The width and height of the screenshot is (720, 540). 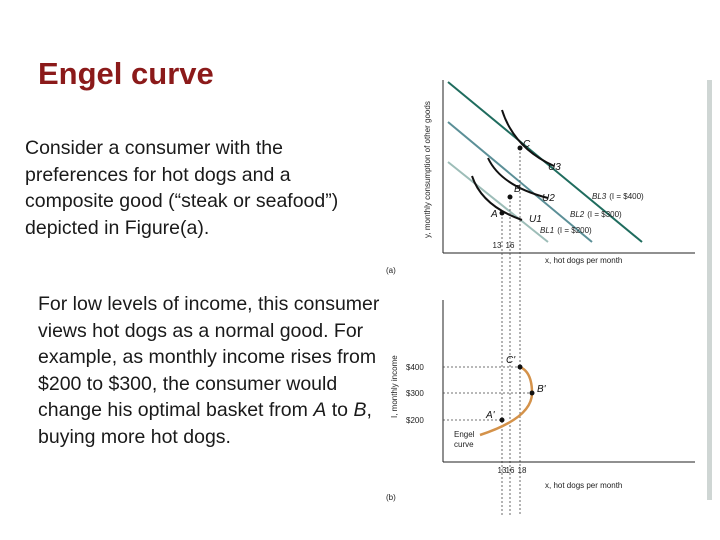 I want to click on indifference-curve-u3, so click(x=528, y=138).